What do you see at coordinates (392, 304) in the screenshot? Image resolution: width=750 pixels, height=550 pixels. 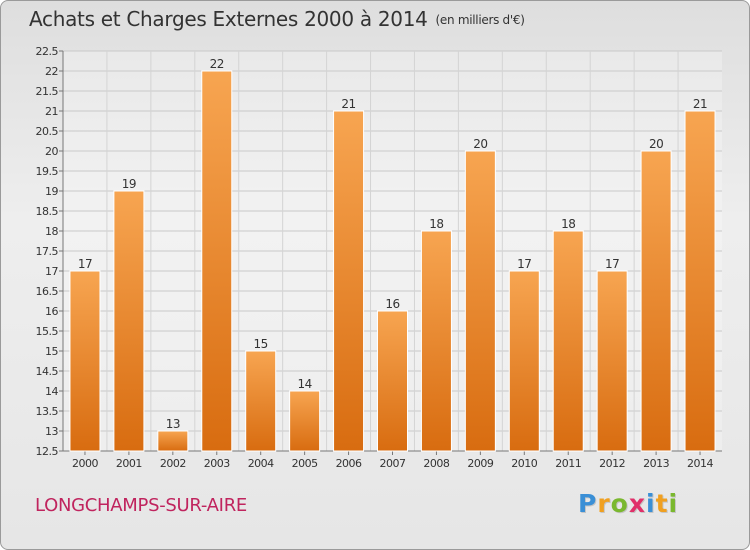 I see `data-label: 16` at bounding box center [392, 304].